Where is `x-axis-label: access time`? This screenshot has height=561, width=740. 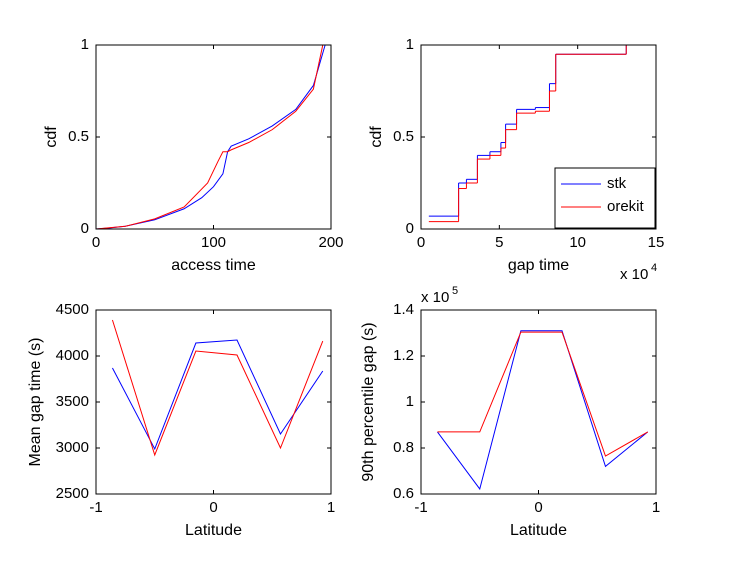
x-axis-label: access time is located at coordinates (213, 265).